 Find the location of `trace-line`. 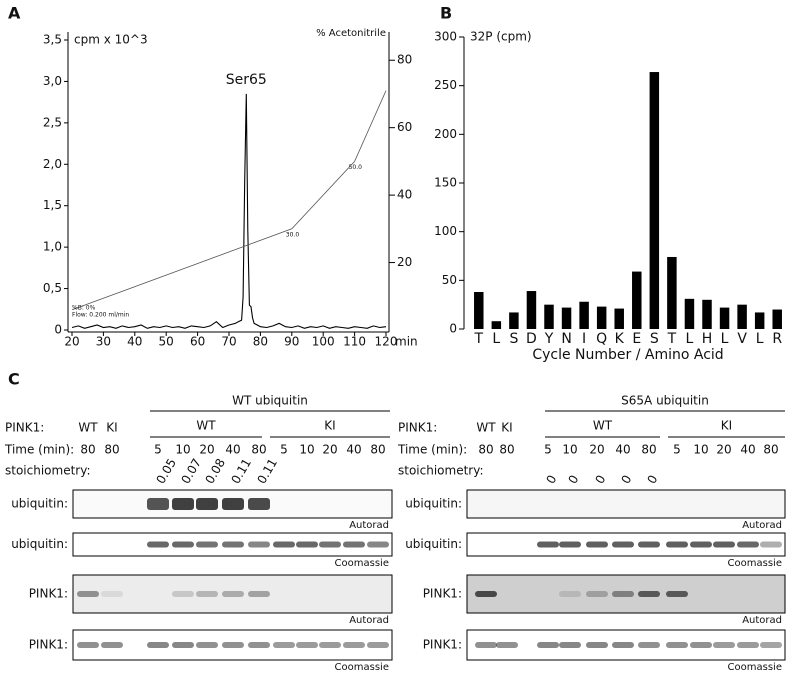

trace-line is located at coordinates (229, 211).